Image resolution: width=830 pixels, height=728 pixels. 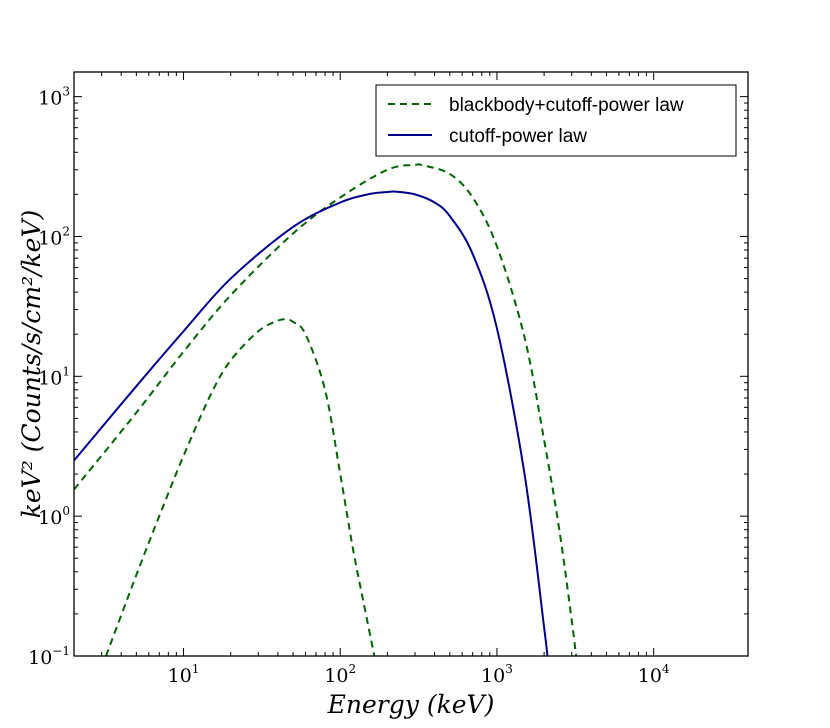 I want to click on y-axis-label: keV² (Counts/s/cm²/keV), so click(x=31, y=364).